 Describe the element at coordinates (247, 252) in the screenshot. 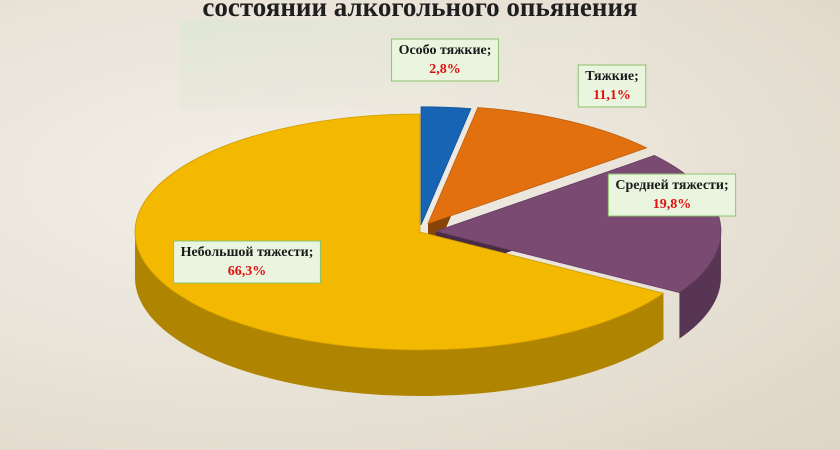

I see `label-category: Небольшой тяжести;` at that location.